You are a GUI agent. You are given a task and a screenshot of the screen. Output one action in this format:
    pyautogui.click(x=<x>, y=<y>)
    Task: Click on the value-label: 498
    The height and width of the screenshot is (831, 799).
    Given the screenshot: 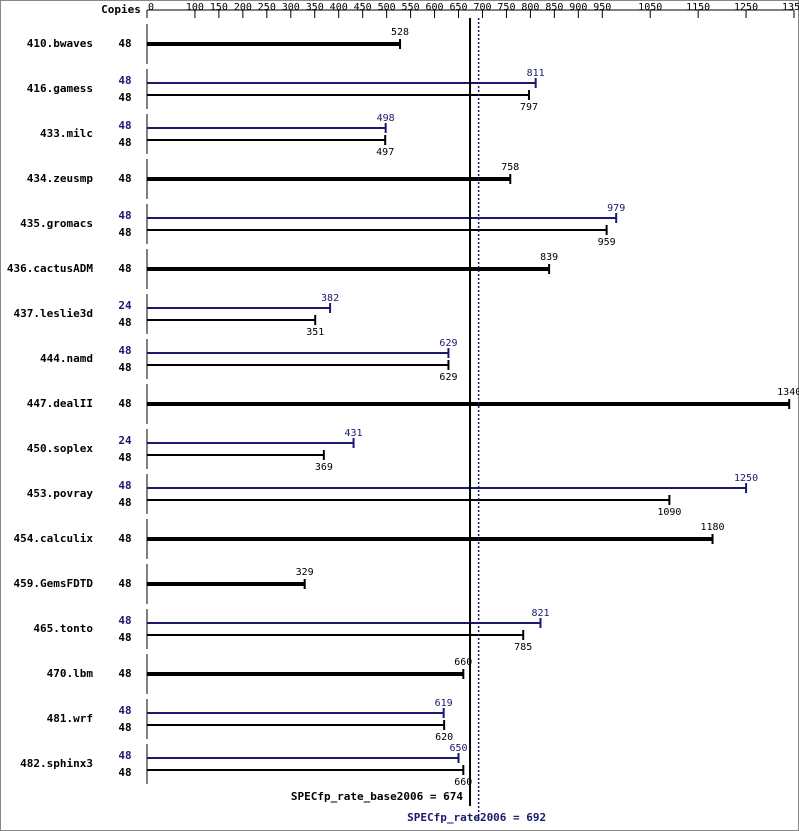 What is the action you would take?
    pyautogui.click(x=386, y=118)
    